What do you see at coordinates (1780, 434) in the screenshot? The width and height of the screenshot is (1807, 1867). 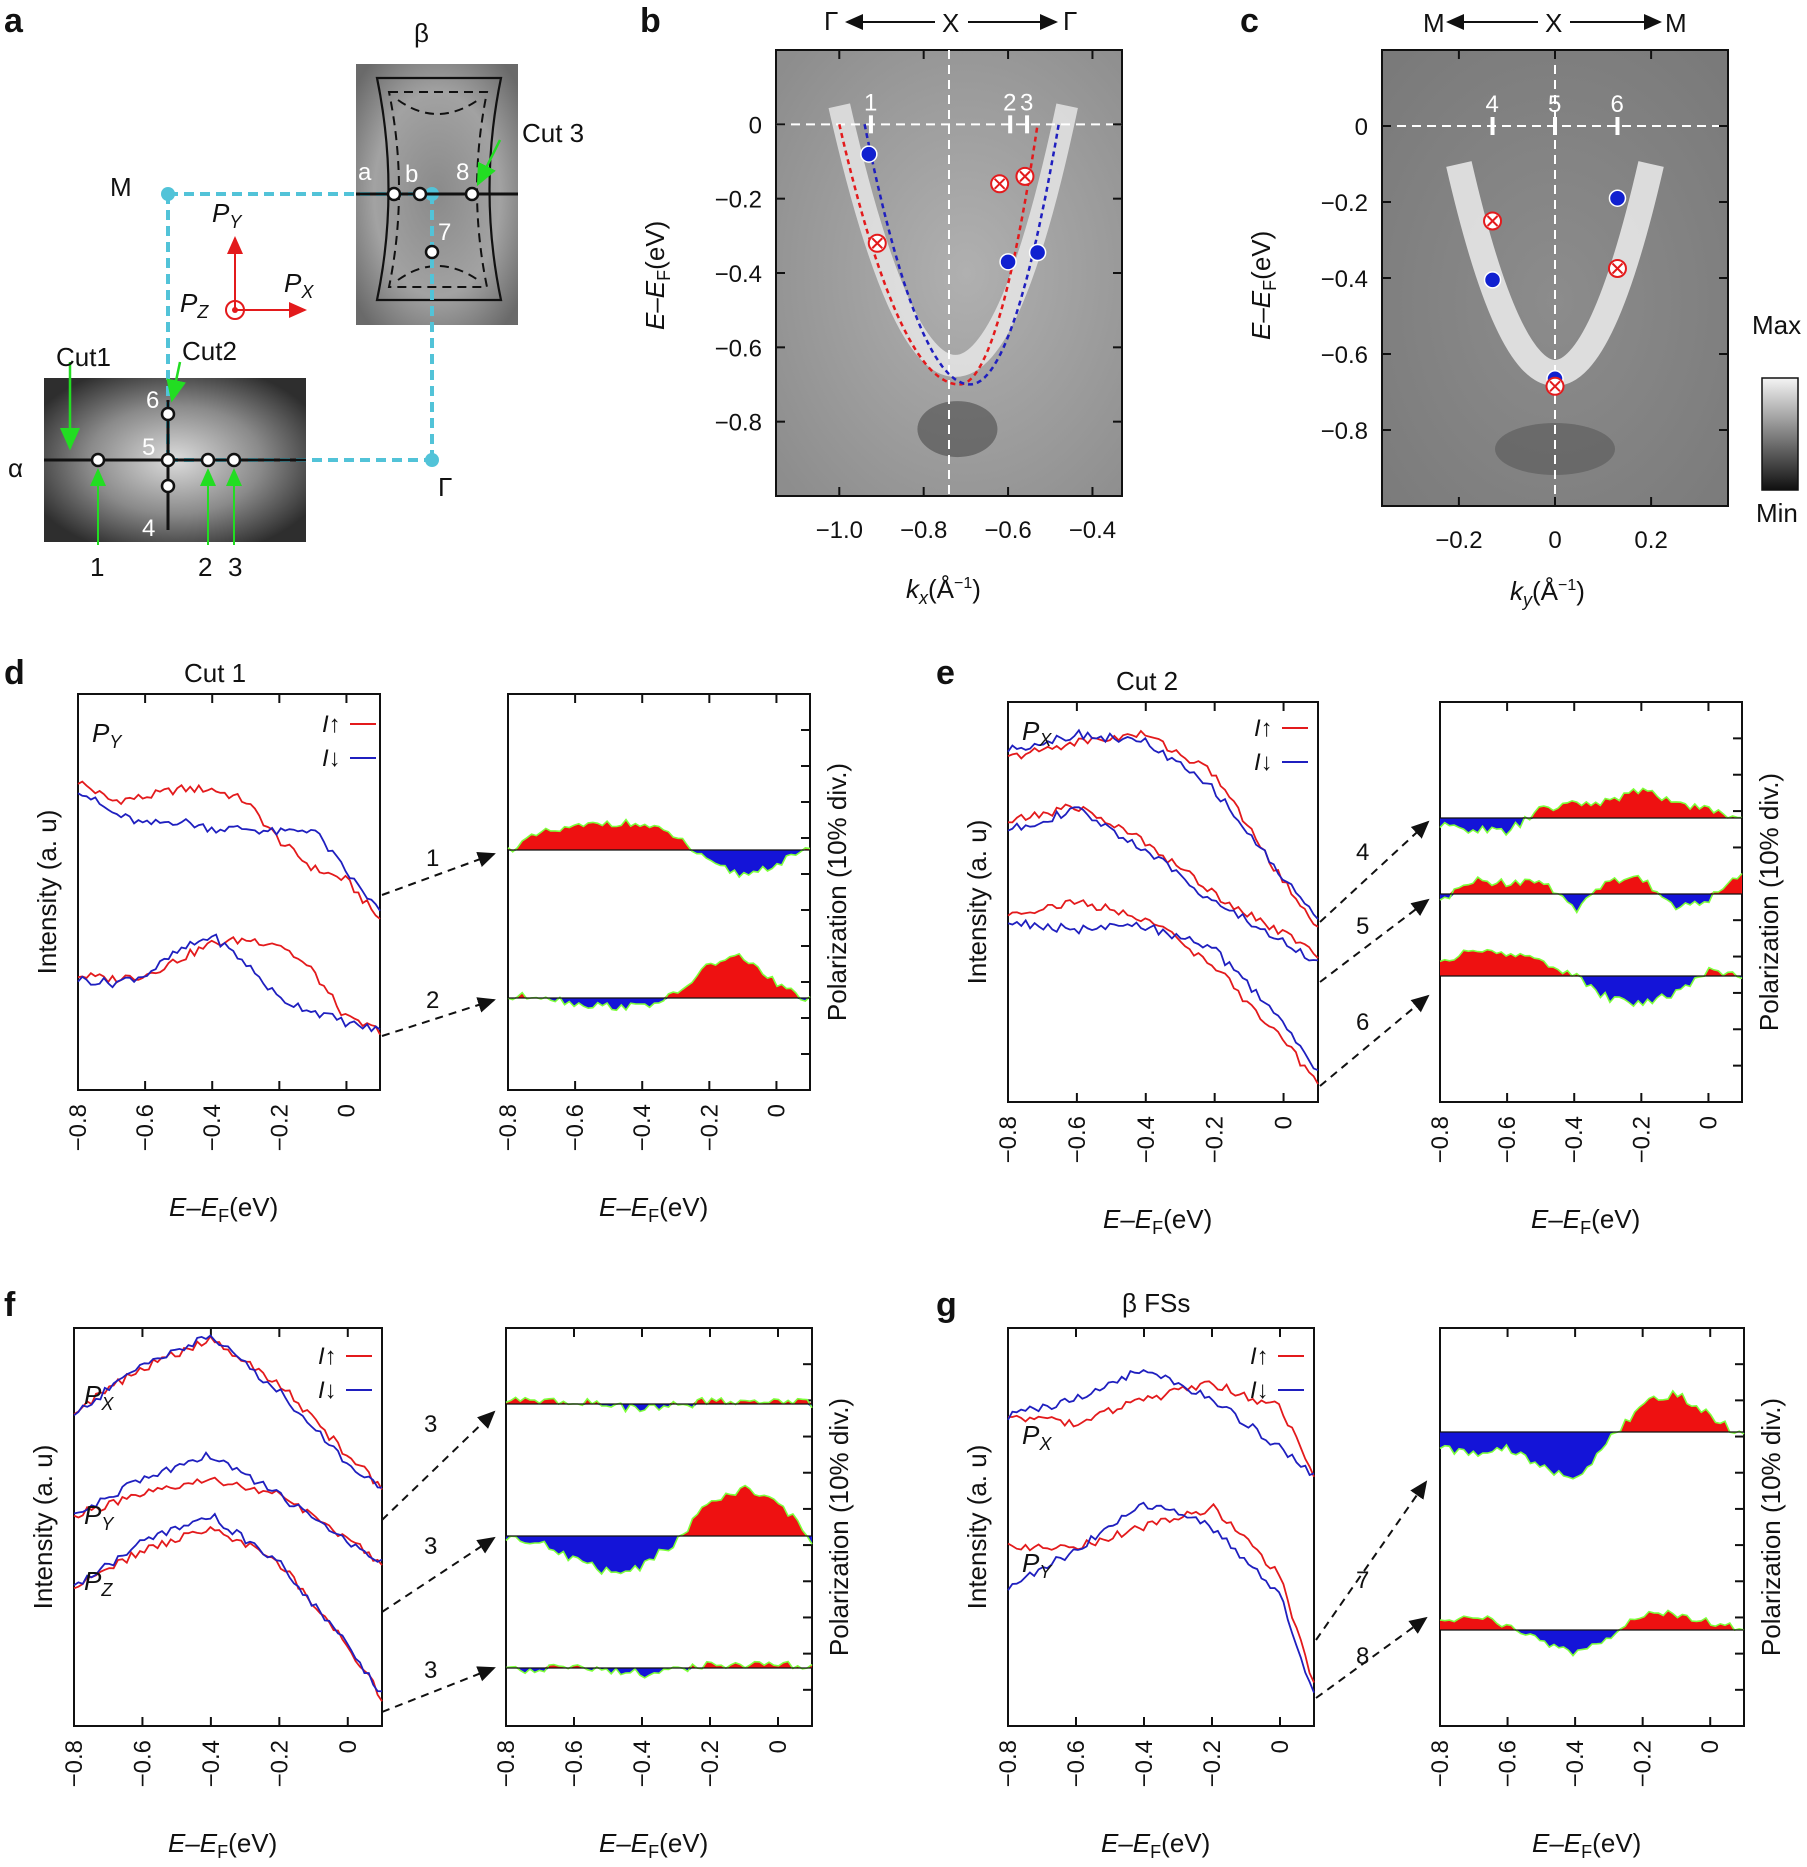 I see `colorbar` at bounding box center [1780, 434].